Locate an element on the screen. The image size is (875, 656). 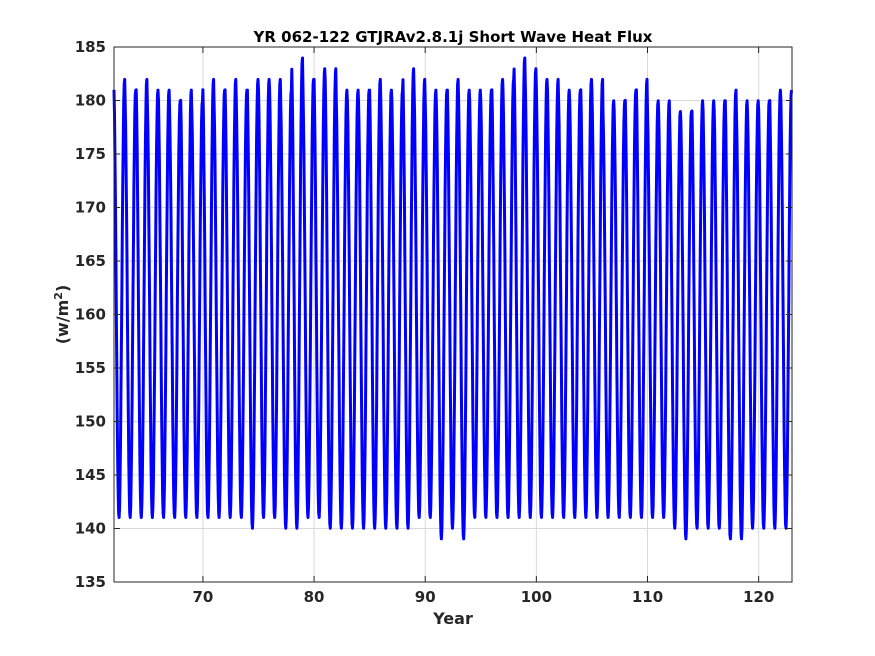
y-axis-label: (w/m2) is located at coordinates (62, 315).